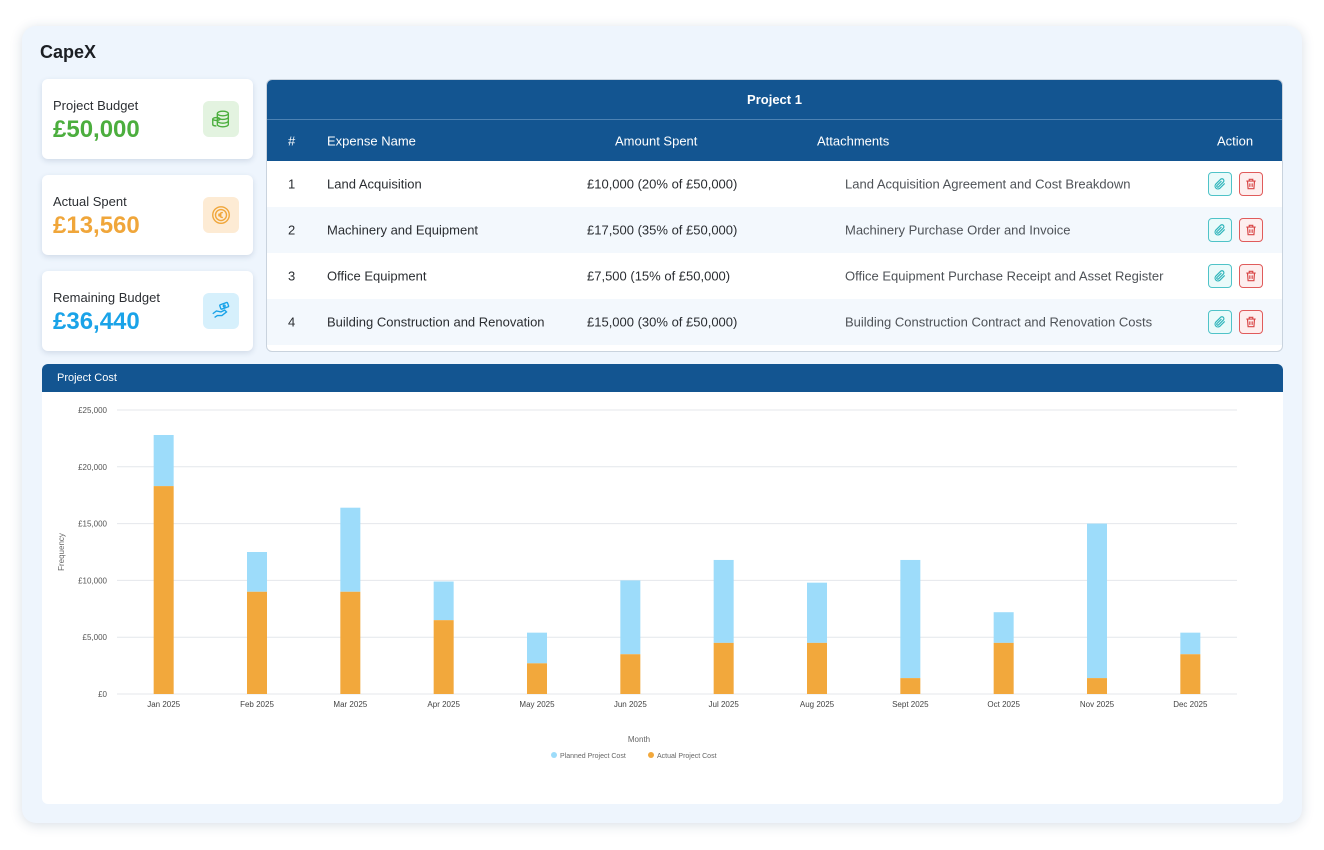 This screenshot has width=1324, height=850. Describe the element at coordinates (958, 230) in the screenshot. I see `attachment-link: Machinery Purchase Order and Invoice` at that location.